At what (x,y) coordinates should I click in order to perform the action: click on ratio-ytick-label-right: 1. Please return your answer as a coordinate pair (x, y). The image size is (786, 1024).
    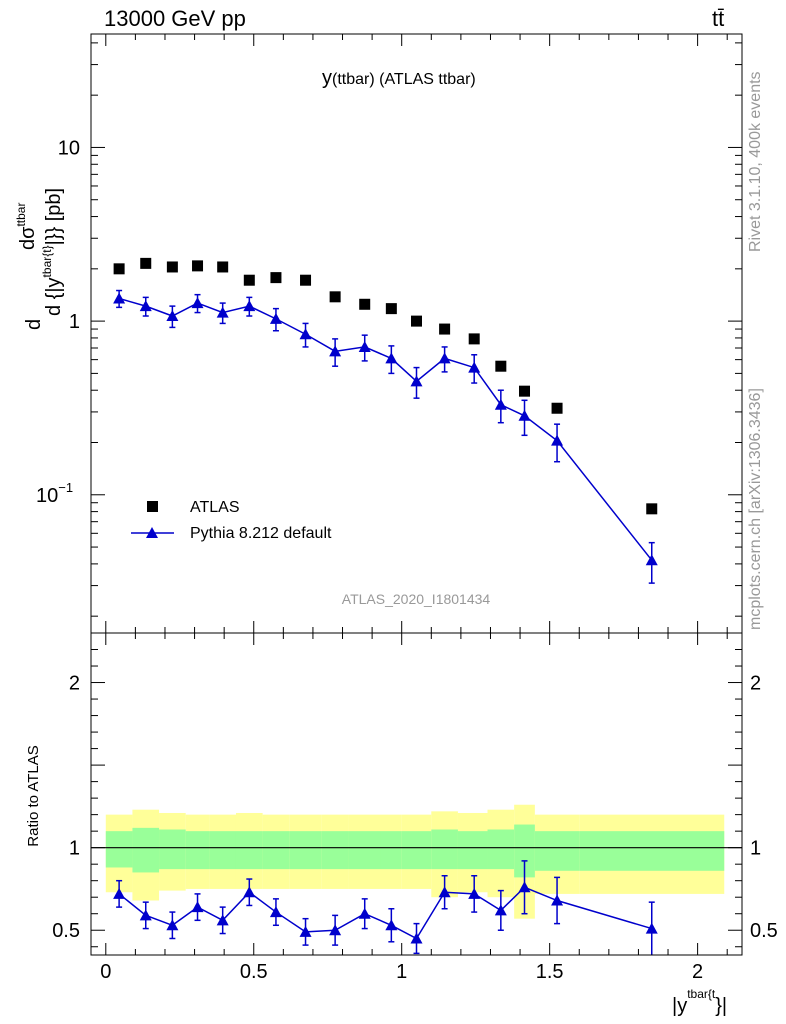
    Looking at the image, I should click on (755, 849).